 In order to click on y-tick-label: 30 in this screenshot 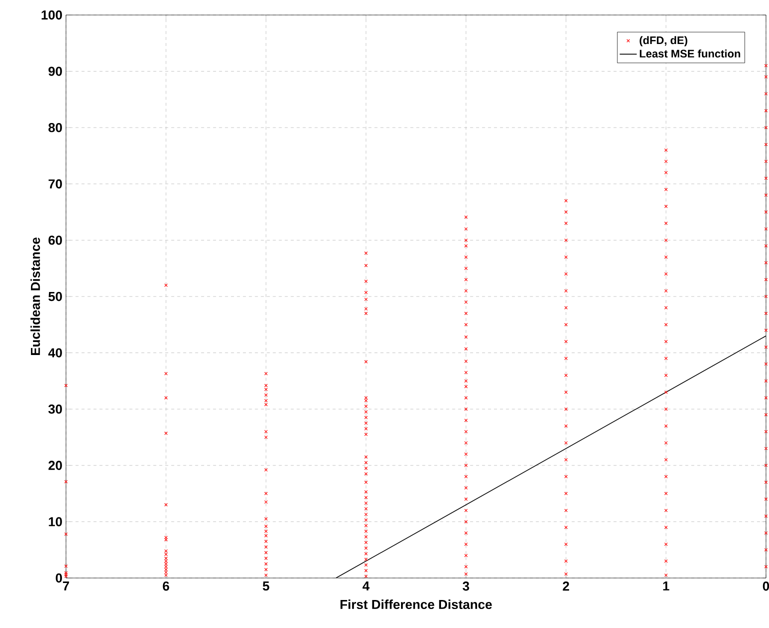, I will do `click(55, 409)`.